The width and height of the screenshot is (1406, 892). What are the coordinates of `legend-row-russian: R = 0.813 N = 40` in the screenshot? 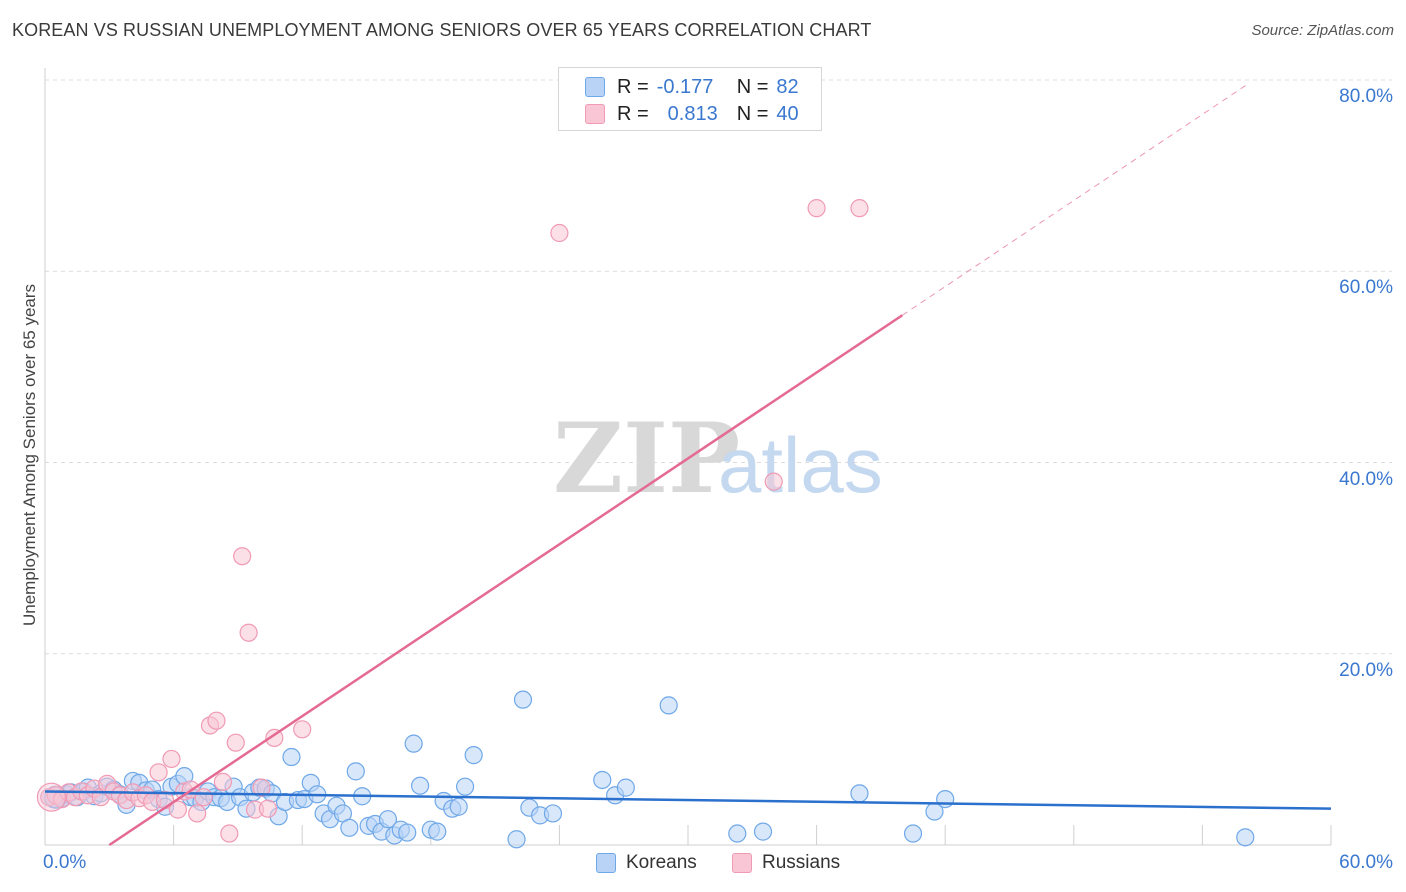 It's located at (679, 114).